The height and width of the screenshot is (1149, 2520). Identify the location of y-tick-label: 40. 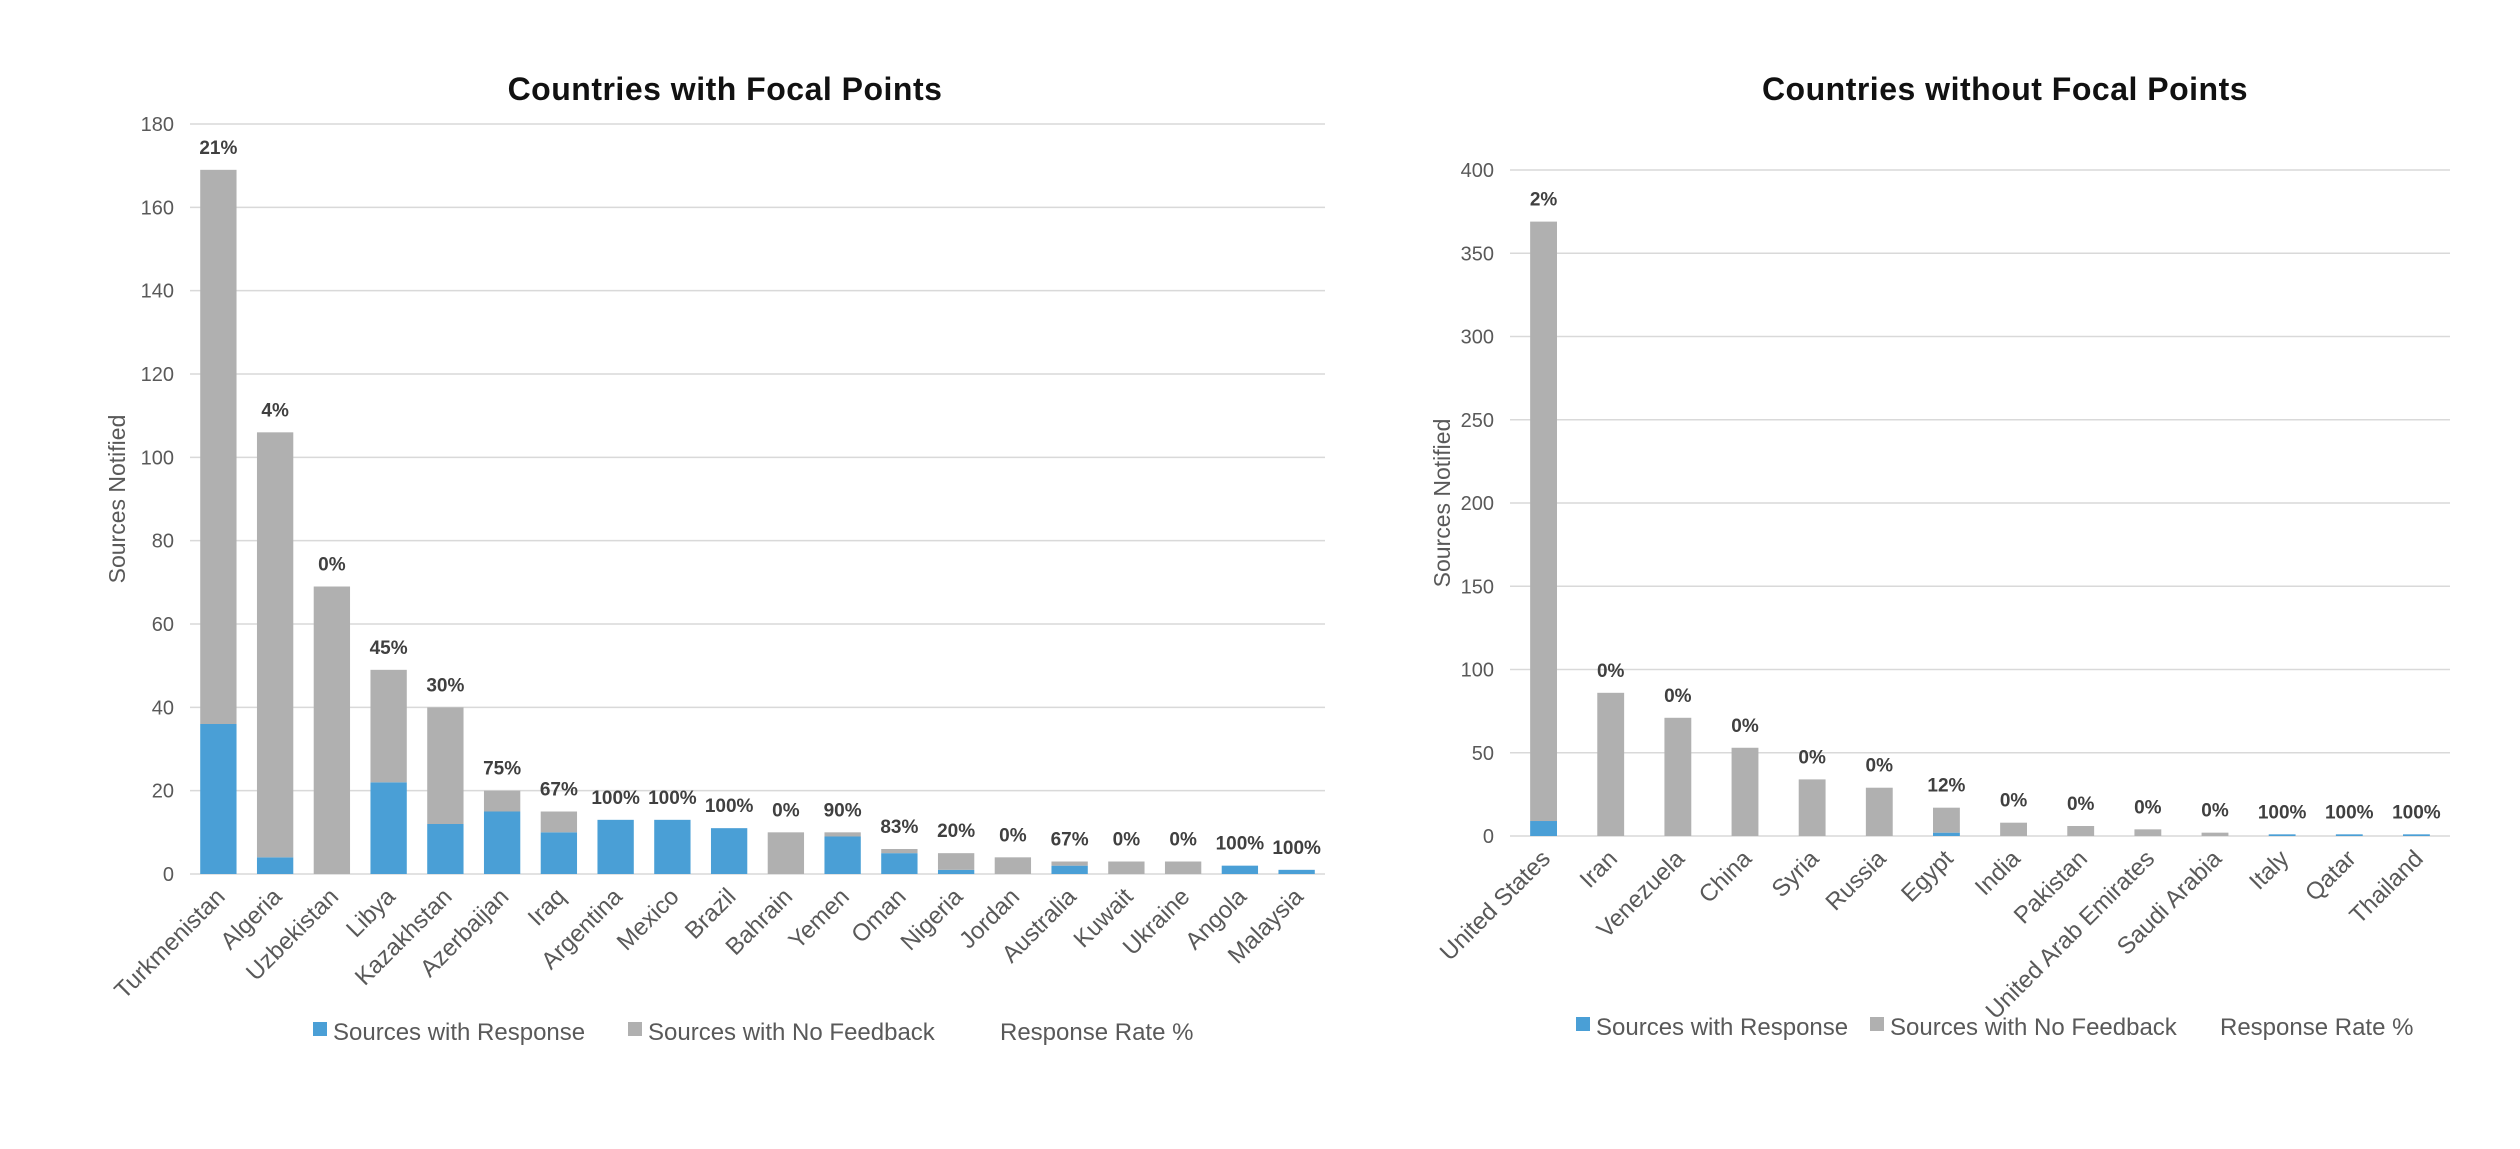
(163, 708).